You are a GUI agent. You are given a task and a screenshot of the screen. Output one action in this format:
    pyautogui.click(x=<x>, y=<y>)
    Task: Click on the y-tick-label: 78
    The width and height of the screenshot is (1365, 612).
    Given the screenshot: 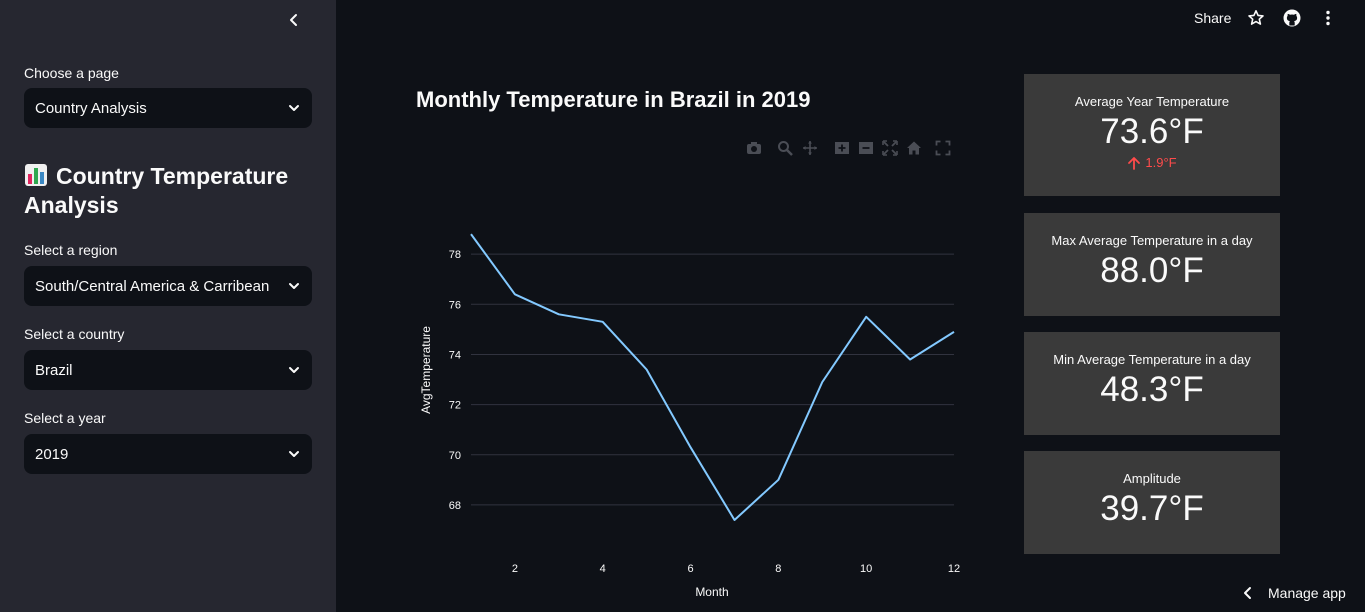 What is the action you would take?
    pyautogui.click(x=455, y=255)
    